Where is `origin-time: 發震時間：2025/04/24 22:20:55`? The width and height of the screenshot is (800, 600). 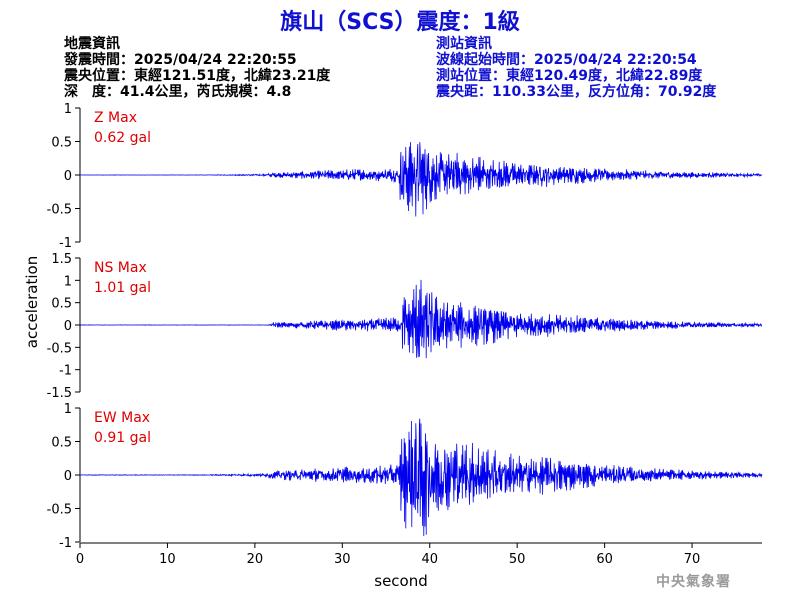 origin-time: 發震時間：2025/04/24 22:20:55 is located at coordinates (180, 60).